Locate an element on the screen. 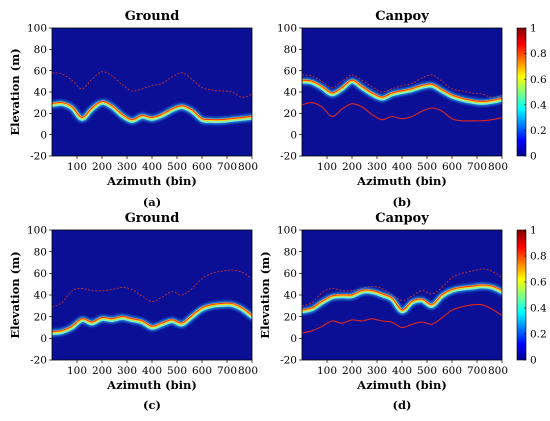  panel-label: (a) is located at coordinates (152, 202).